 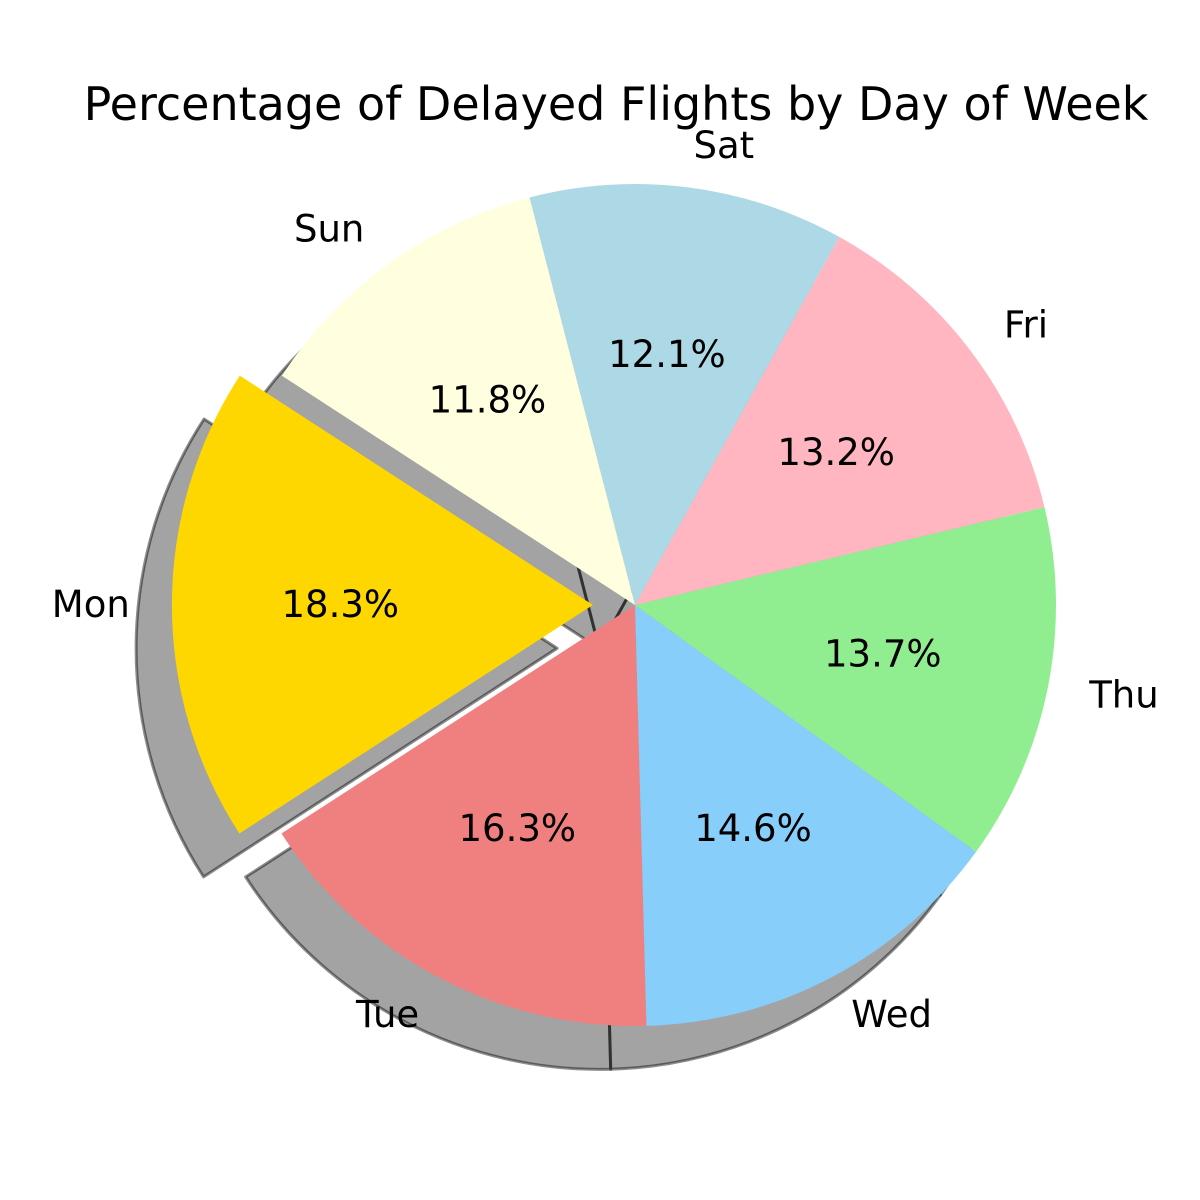 I want to click on slice-mon, so click(x=382, y=604).